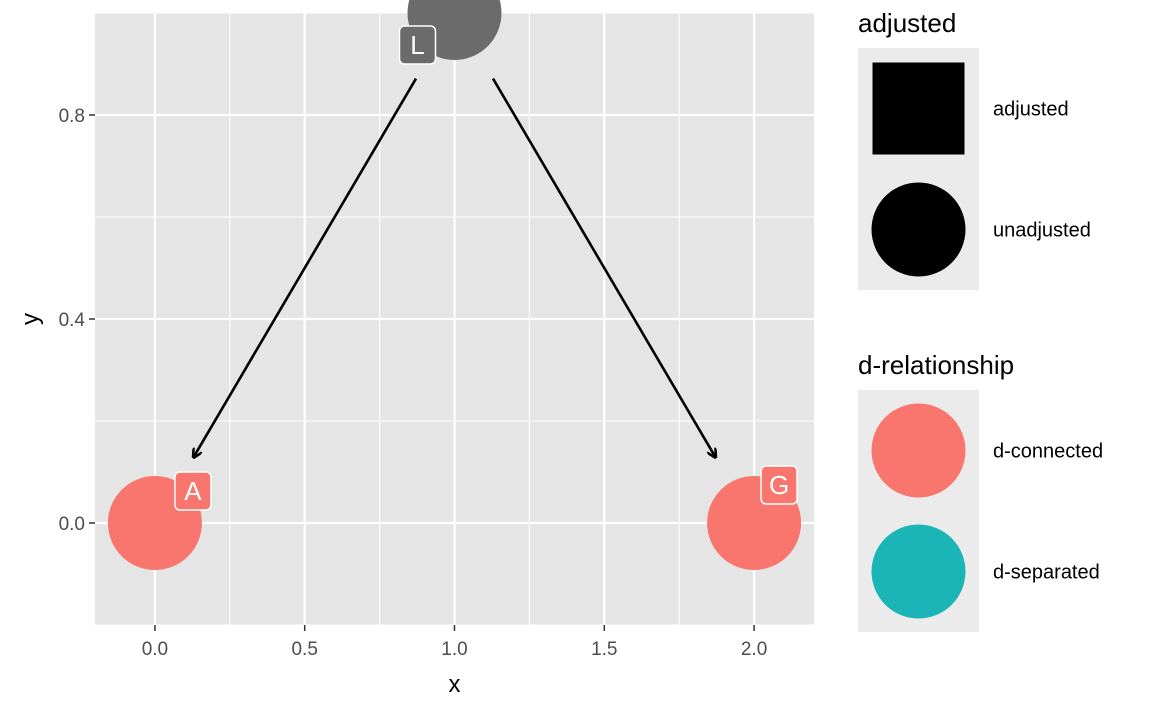 The image size is (1152, 711). I want to click on legend-title: d-relationship, so click(936, 365).